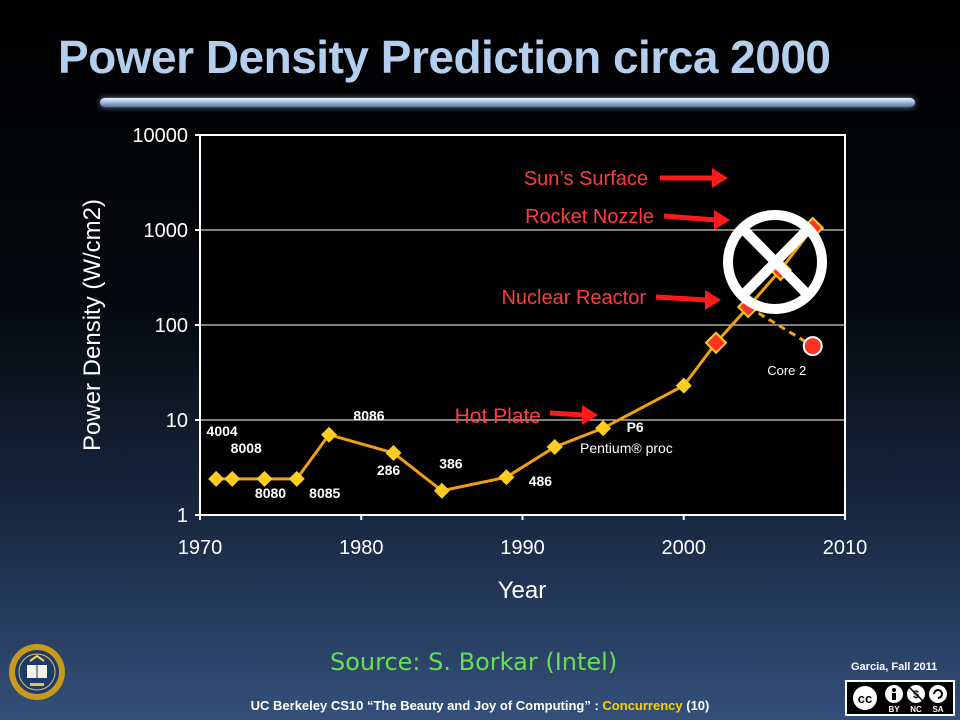 The height and width of the screenshot is (720, 960). I want to click on y-tick-label: 1, so click(182, 516).